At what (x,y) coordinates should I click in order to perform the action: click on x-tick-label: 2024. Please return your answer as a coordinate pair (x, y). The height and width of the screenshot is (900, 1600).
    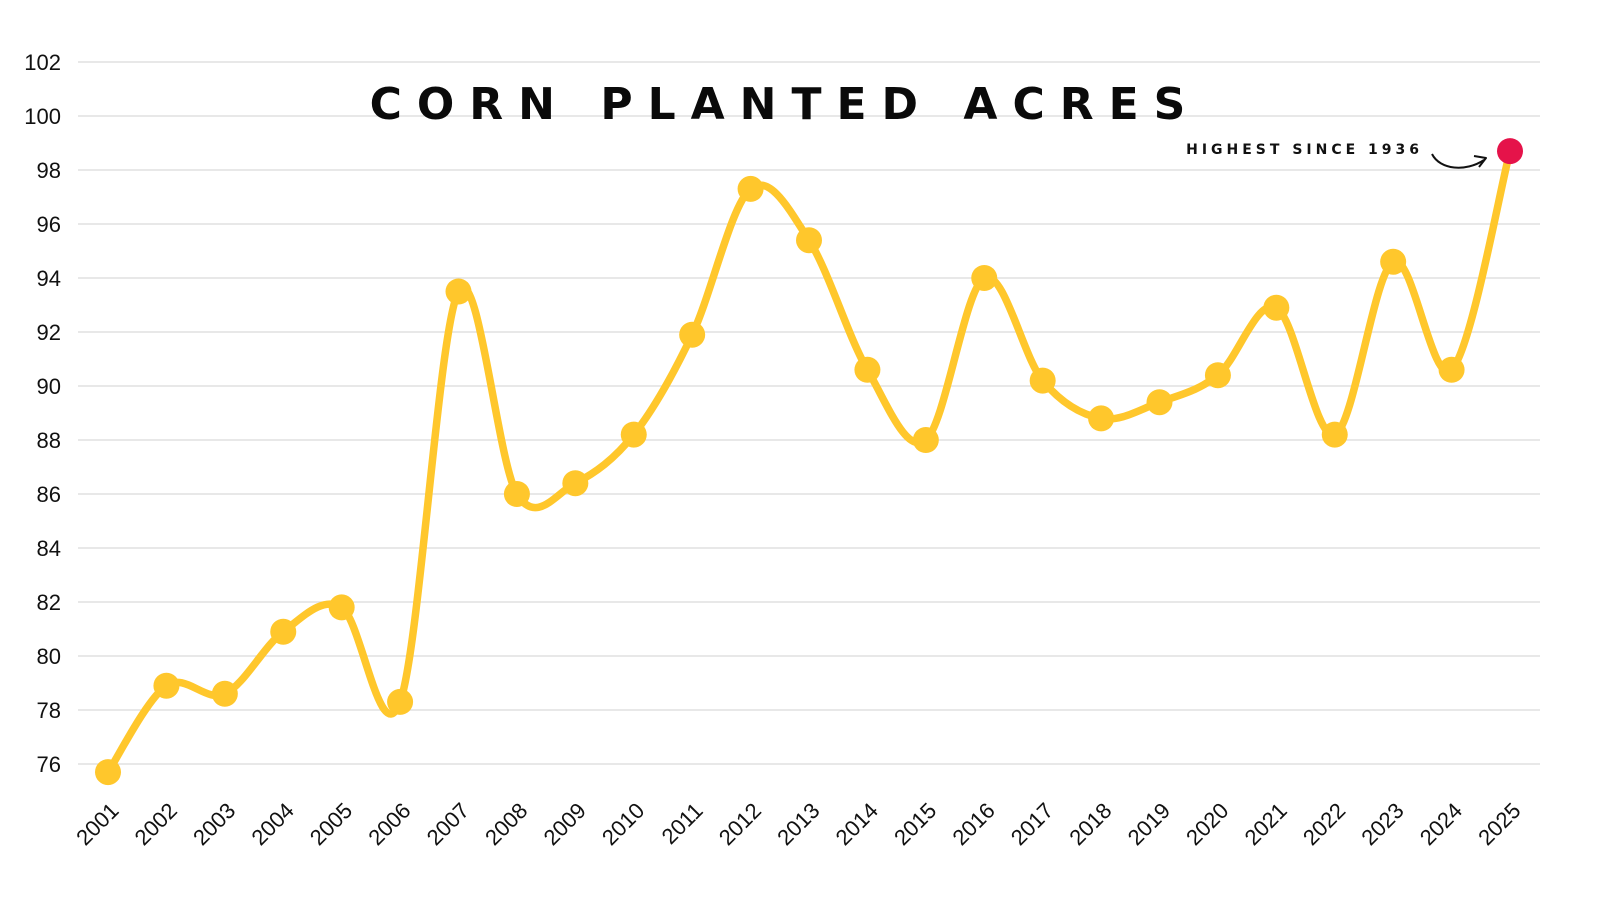
    Looking at the image, I should click on (1441, 824).